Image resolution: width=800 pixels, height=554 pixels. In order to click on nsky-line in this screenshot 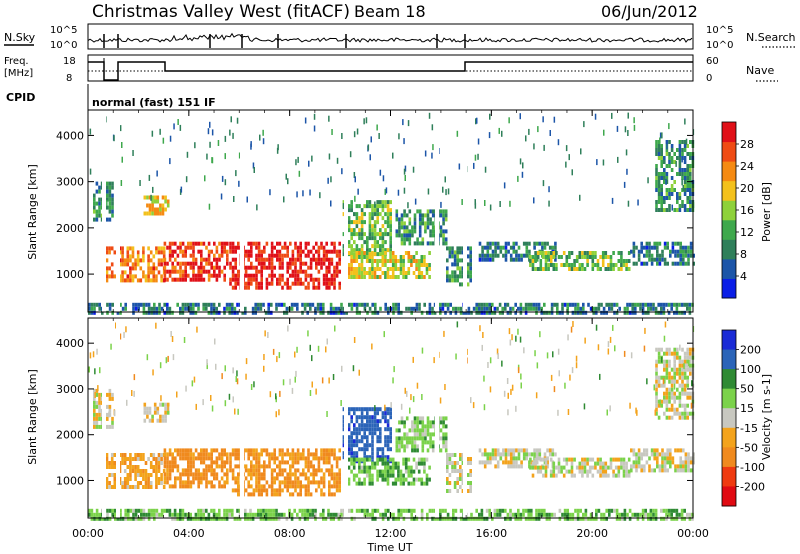, I will do `click(390, 37)`.